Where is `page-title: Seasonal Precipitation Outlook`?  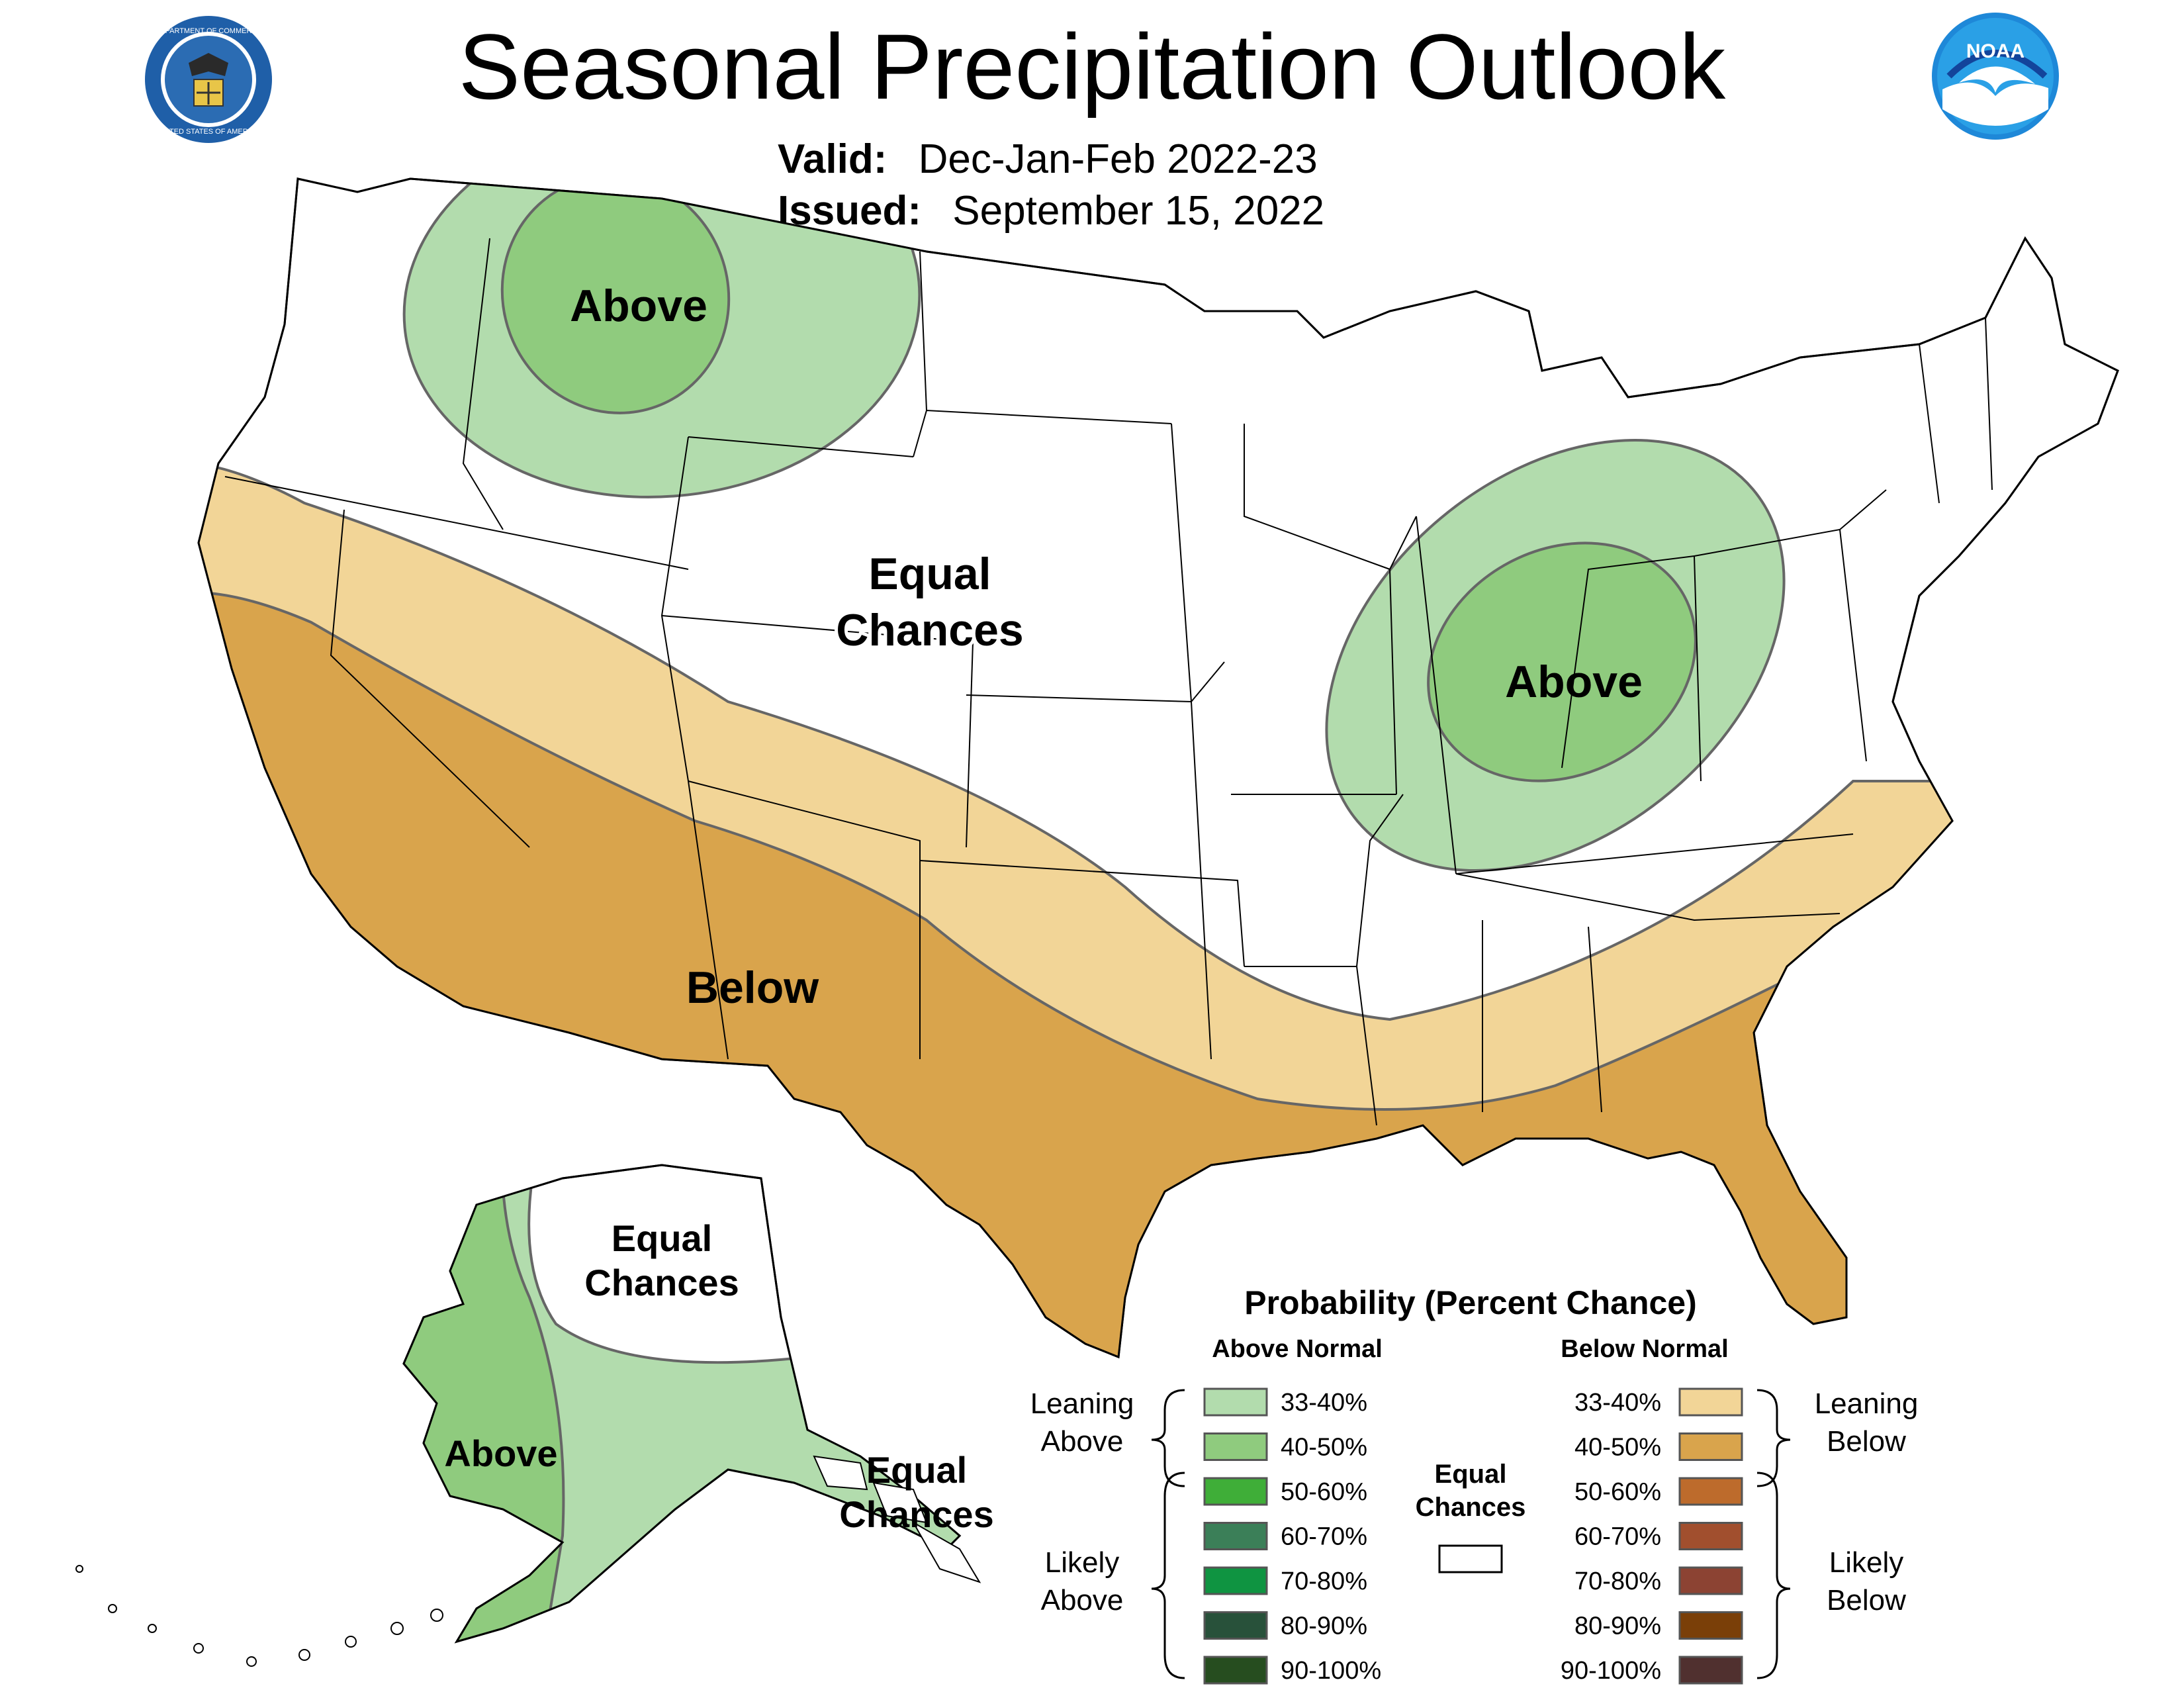 page-title: Seasonal Precipitation Outlook is located at coordinates (1092, 66).